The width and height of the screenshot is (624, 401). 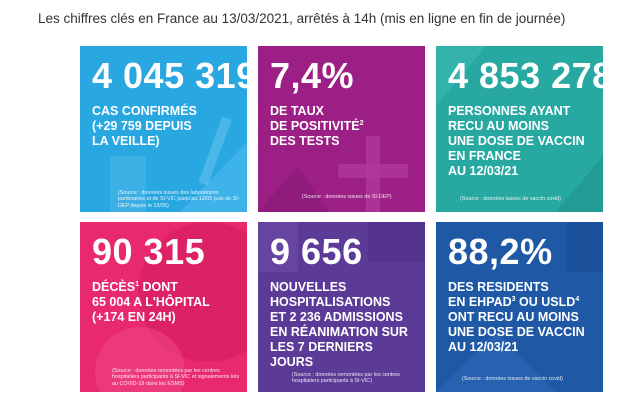 I want to click on label-line: DÉCÈS1 DONT, so click(x=165, y=287).